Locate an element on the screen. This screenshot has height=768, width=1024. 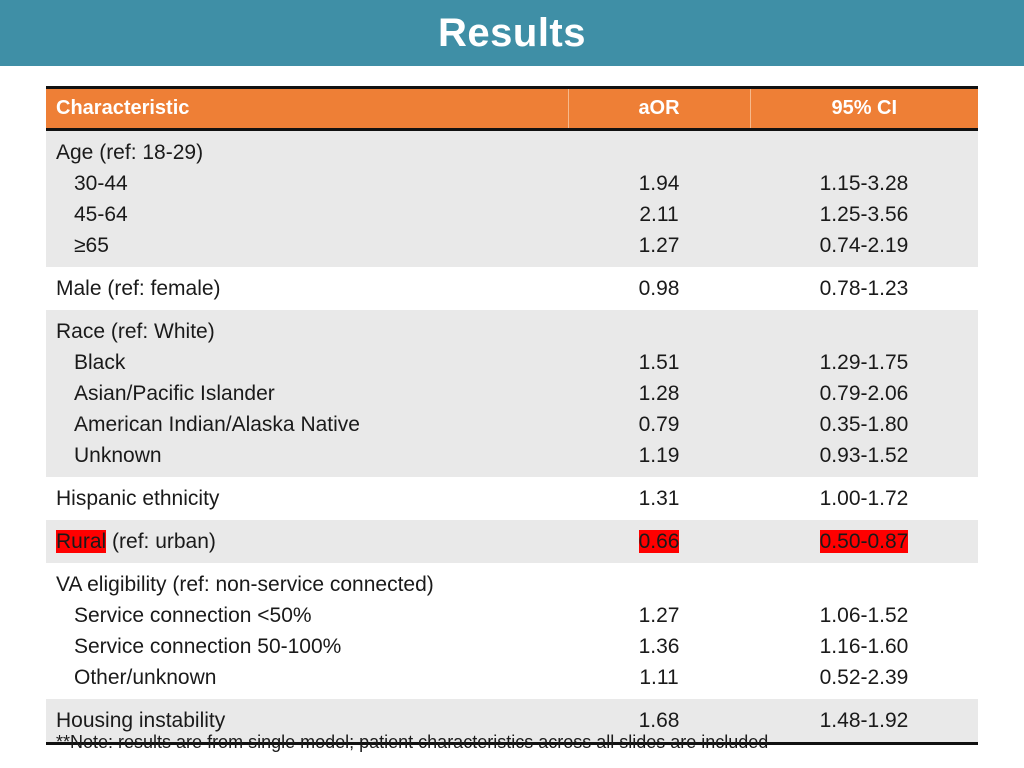
ci-cell: . 1.15-3.28 1.25-3.56 0.74-2.19 is located at coordinates (864, 199).